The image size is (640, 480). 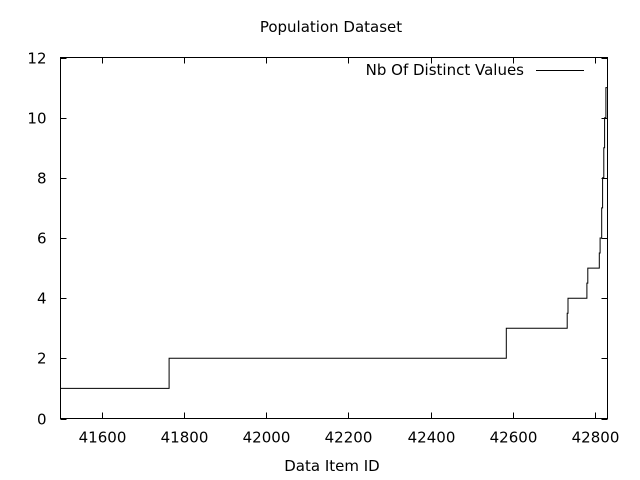 I want to click on y-tick-label: 6, so click(x=42, y=239).